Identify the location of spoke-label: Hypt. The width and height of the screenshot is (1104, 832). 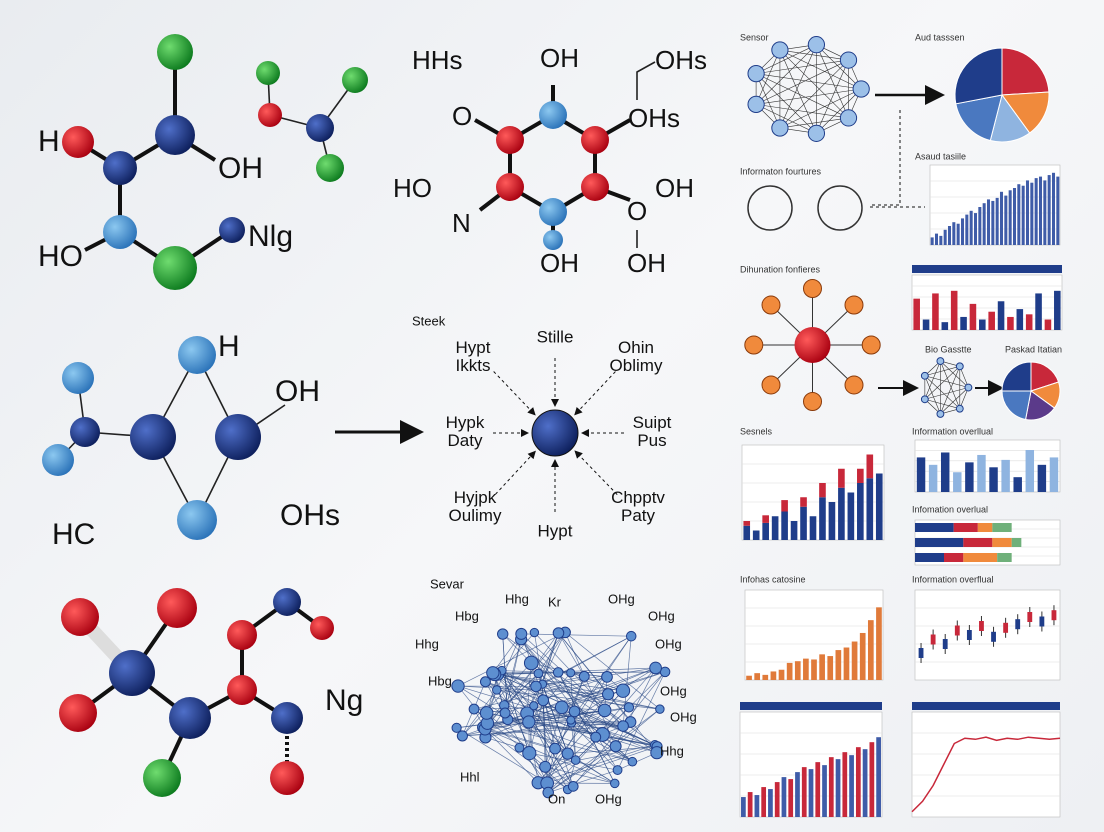
(555, 530).